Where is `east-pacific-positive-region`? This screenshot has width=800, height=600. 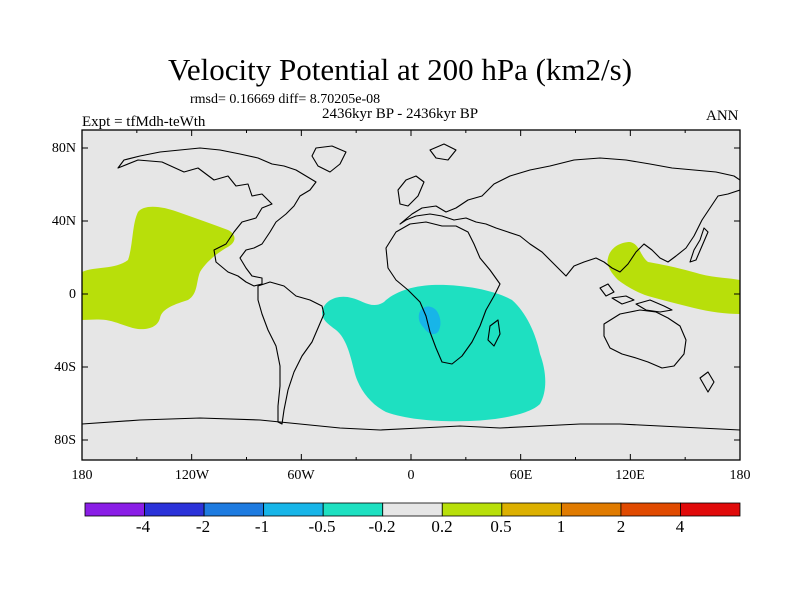 east-pacific-positive-region is located at coordinates (158, 268).